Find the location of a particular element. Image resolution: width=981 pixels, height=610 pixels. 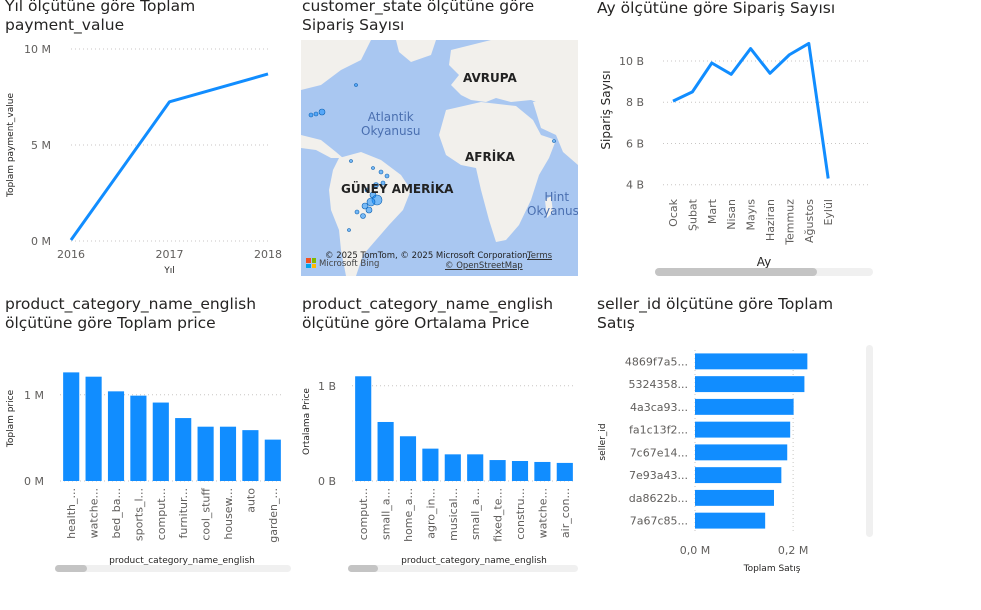

map-label-south-america: GÜNEY AMERİKA is located at coordinates (397, 189).